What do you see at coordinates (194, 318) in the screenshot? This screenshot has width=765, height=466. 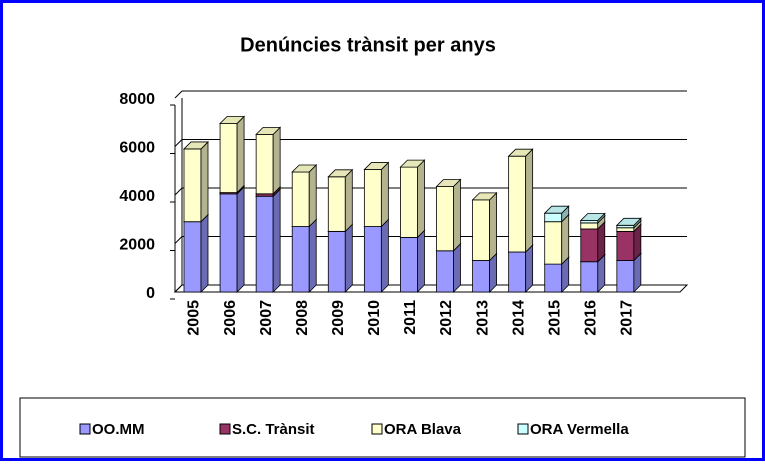 I see `x-tick-label: 2005` at bounding box center [194, 318].